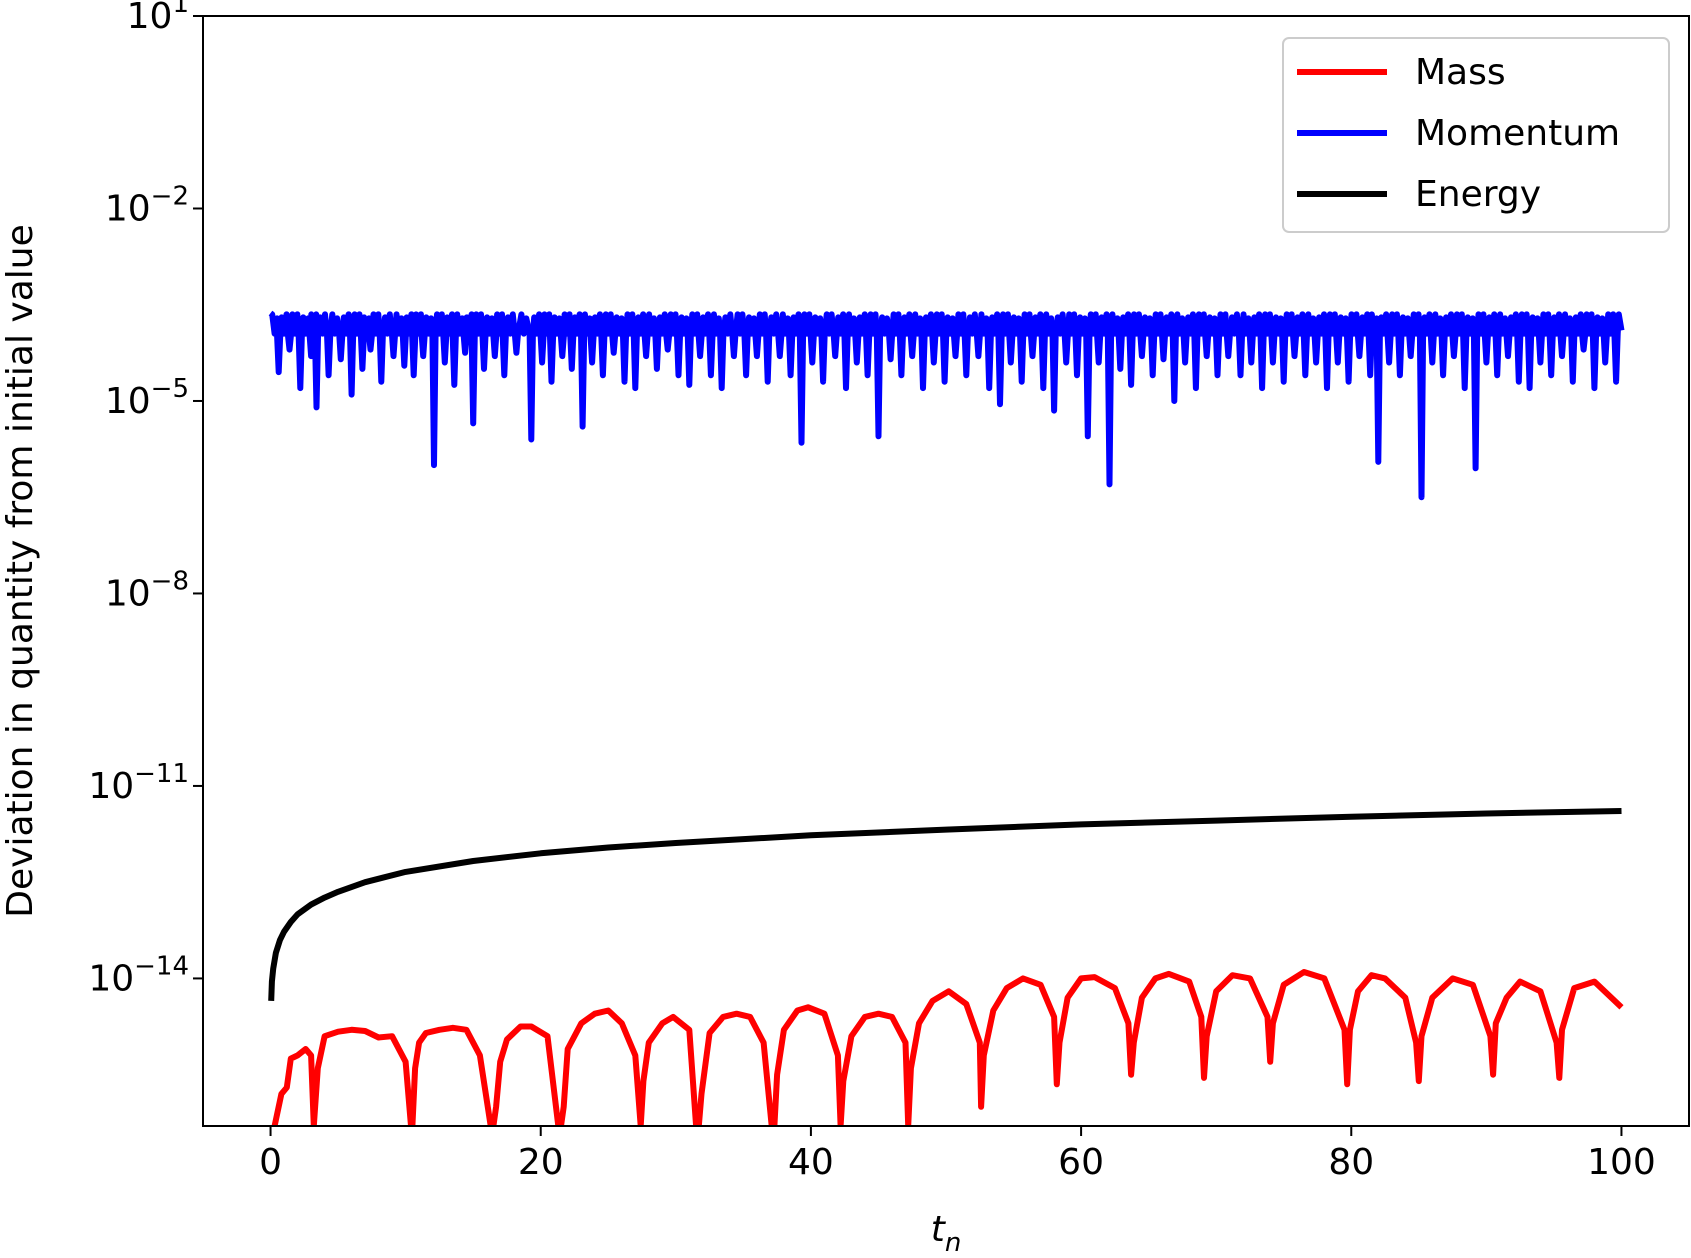  Describe the element at coordinates (270, 1162) in the screenshot. I see `x-tick-label: 0` at that location.